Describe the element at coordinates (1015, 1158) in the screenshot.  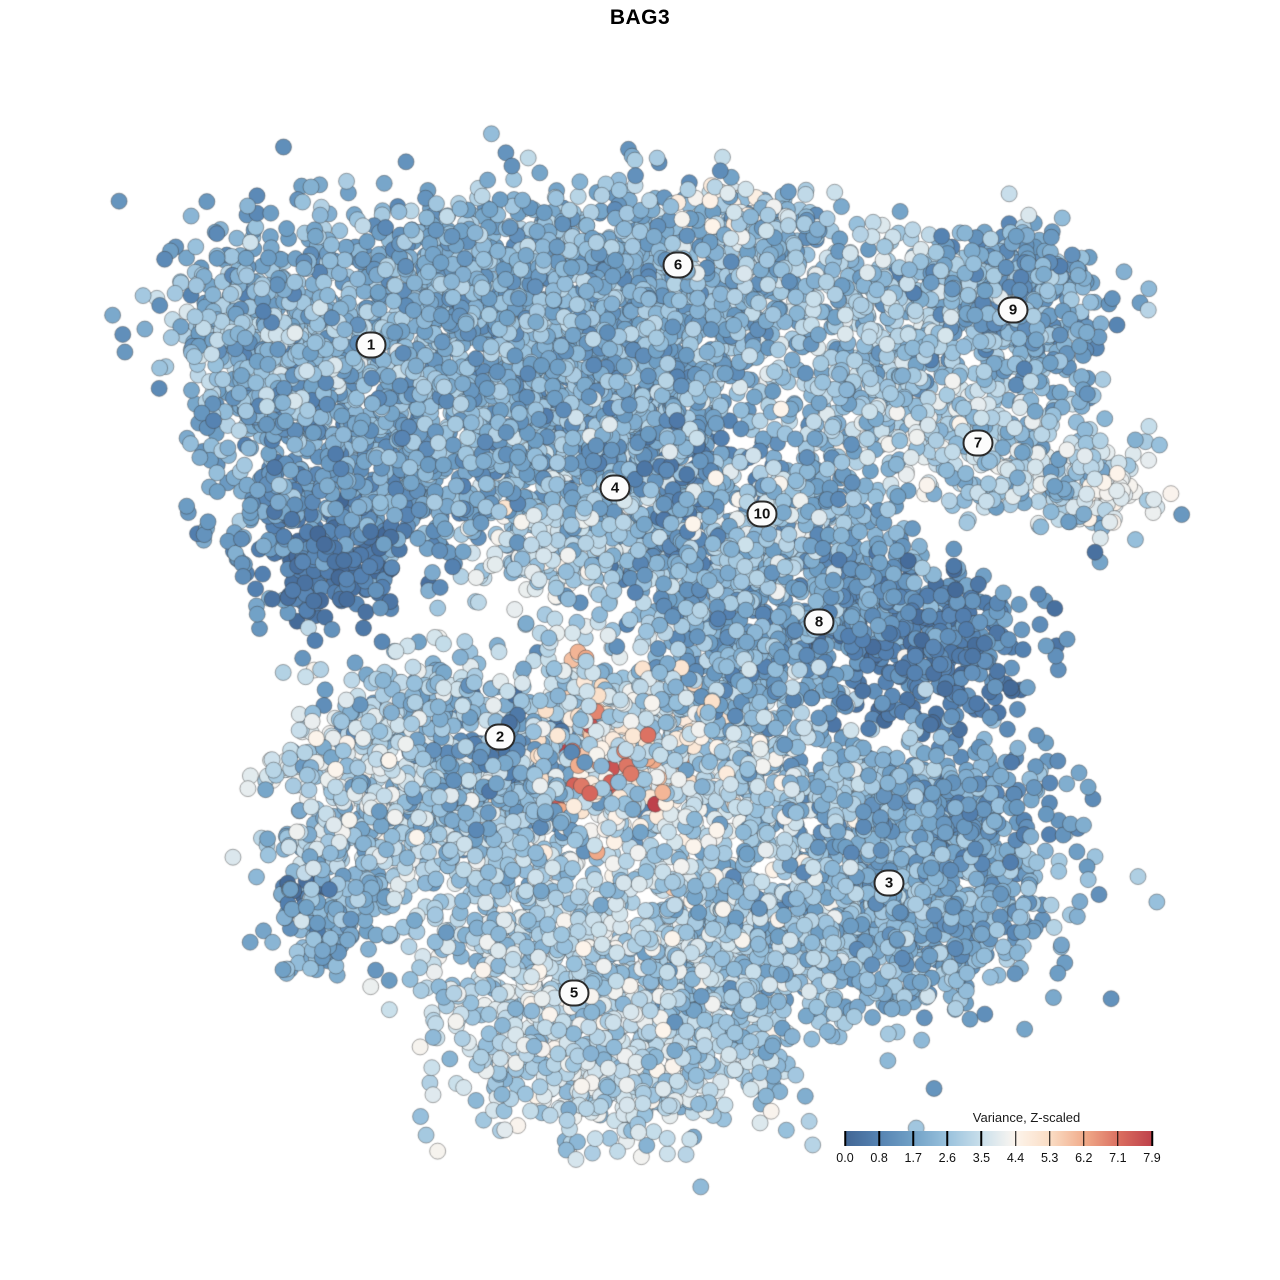
I see `colorbar-tick-label: 4.4` at that location.